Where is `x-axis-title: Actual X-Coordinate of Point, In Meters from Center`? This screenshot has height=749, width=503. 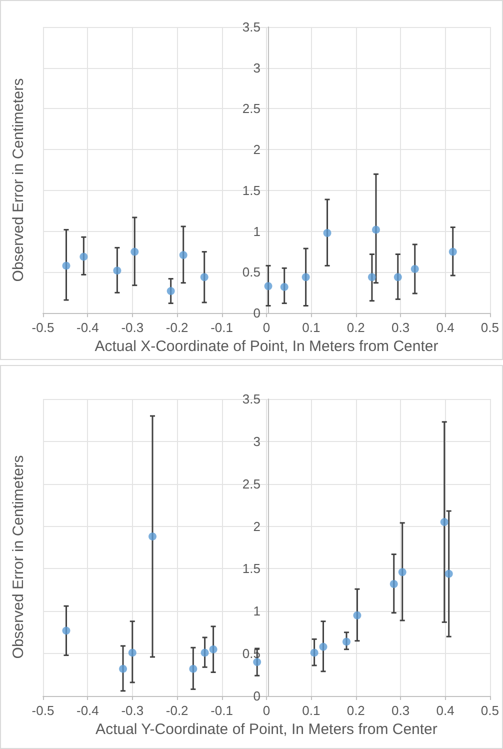
x-axis-title: Actual X-Coordinate of Point, In Meters from Center is located at coordinates (266, 346).